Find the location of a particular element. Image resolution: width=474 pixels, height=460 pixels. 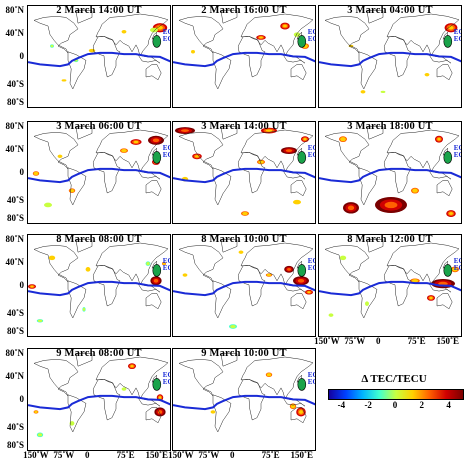

panel-title: 9 March 08:00 UT is located at coordinates (99, 353).